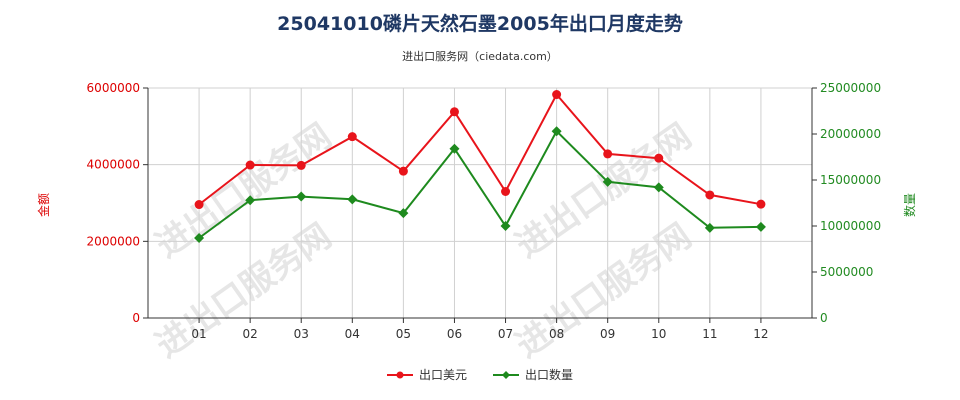  I want to click on legend: 出口美元 出口数量, so click(480, 374).